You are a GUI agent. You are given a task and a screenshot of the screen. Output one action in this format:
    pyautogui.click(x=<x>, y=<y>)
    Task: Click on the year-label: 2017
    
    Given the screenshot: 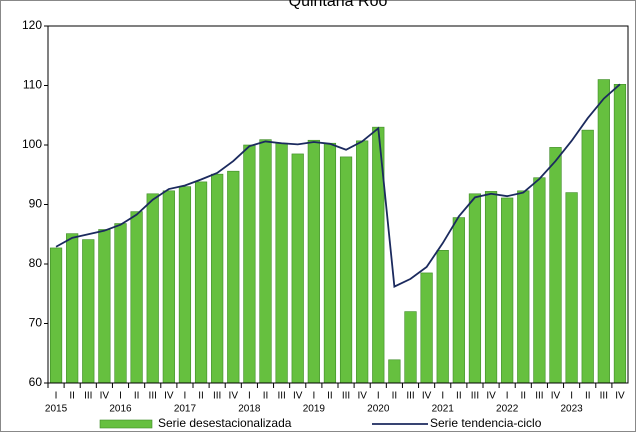 What is the action you would take?
    pyautogui.click(x=185, y=409)
    